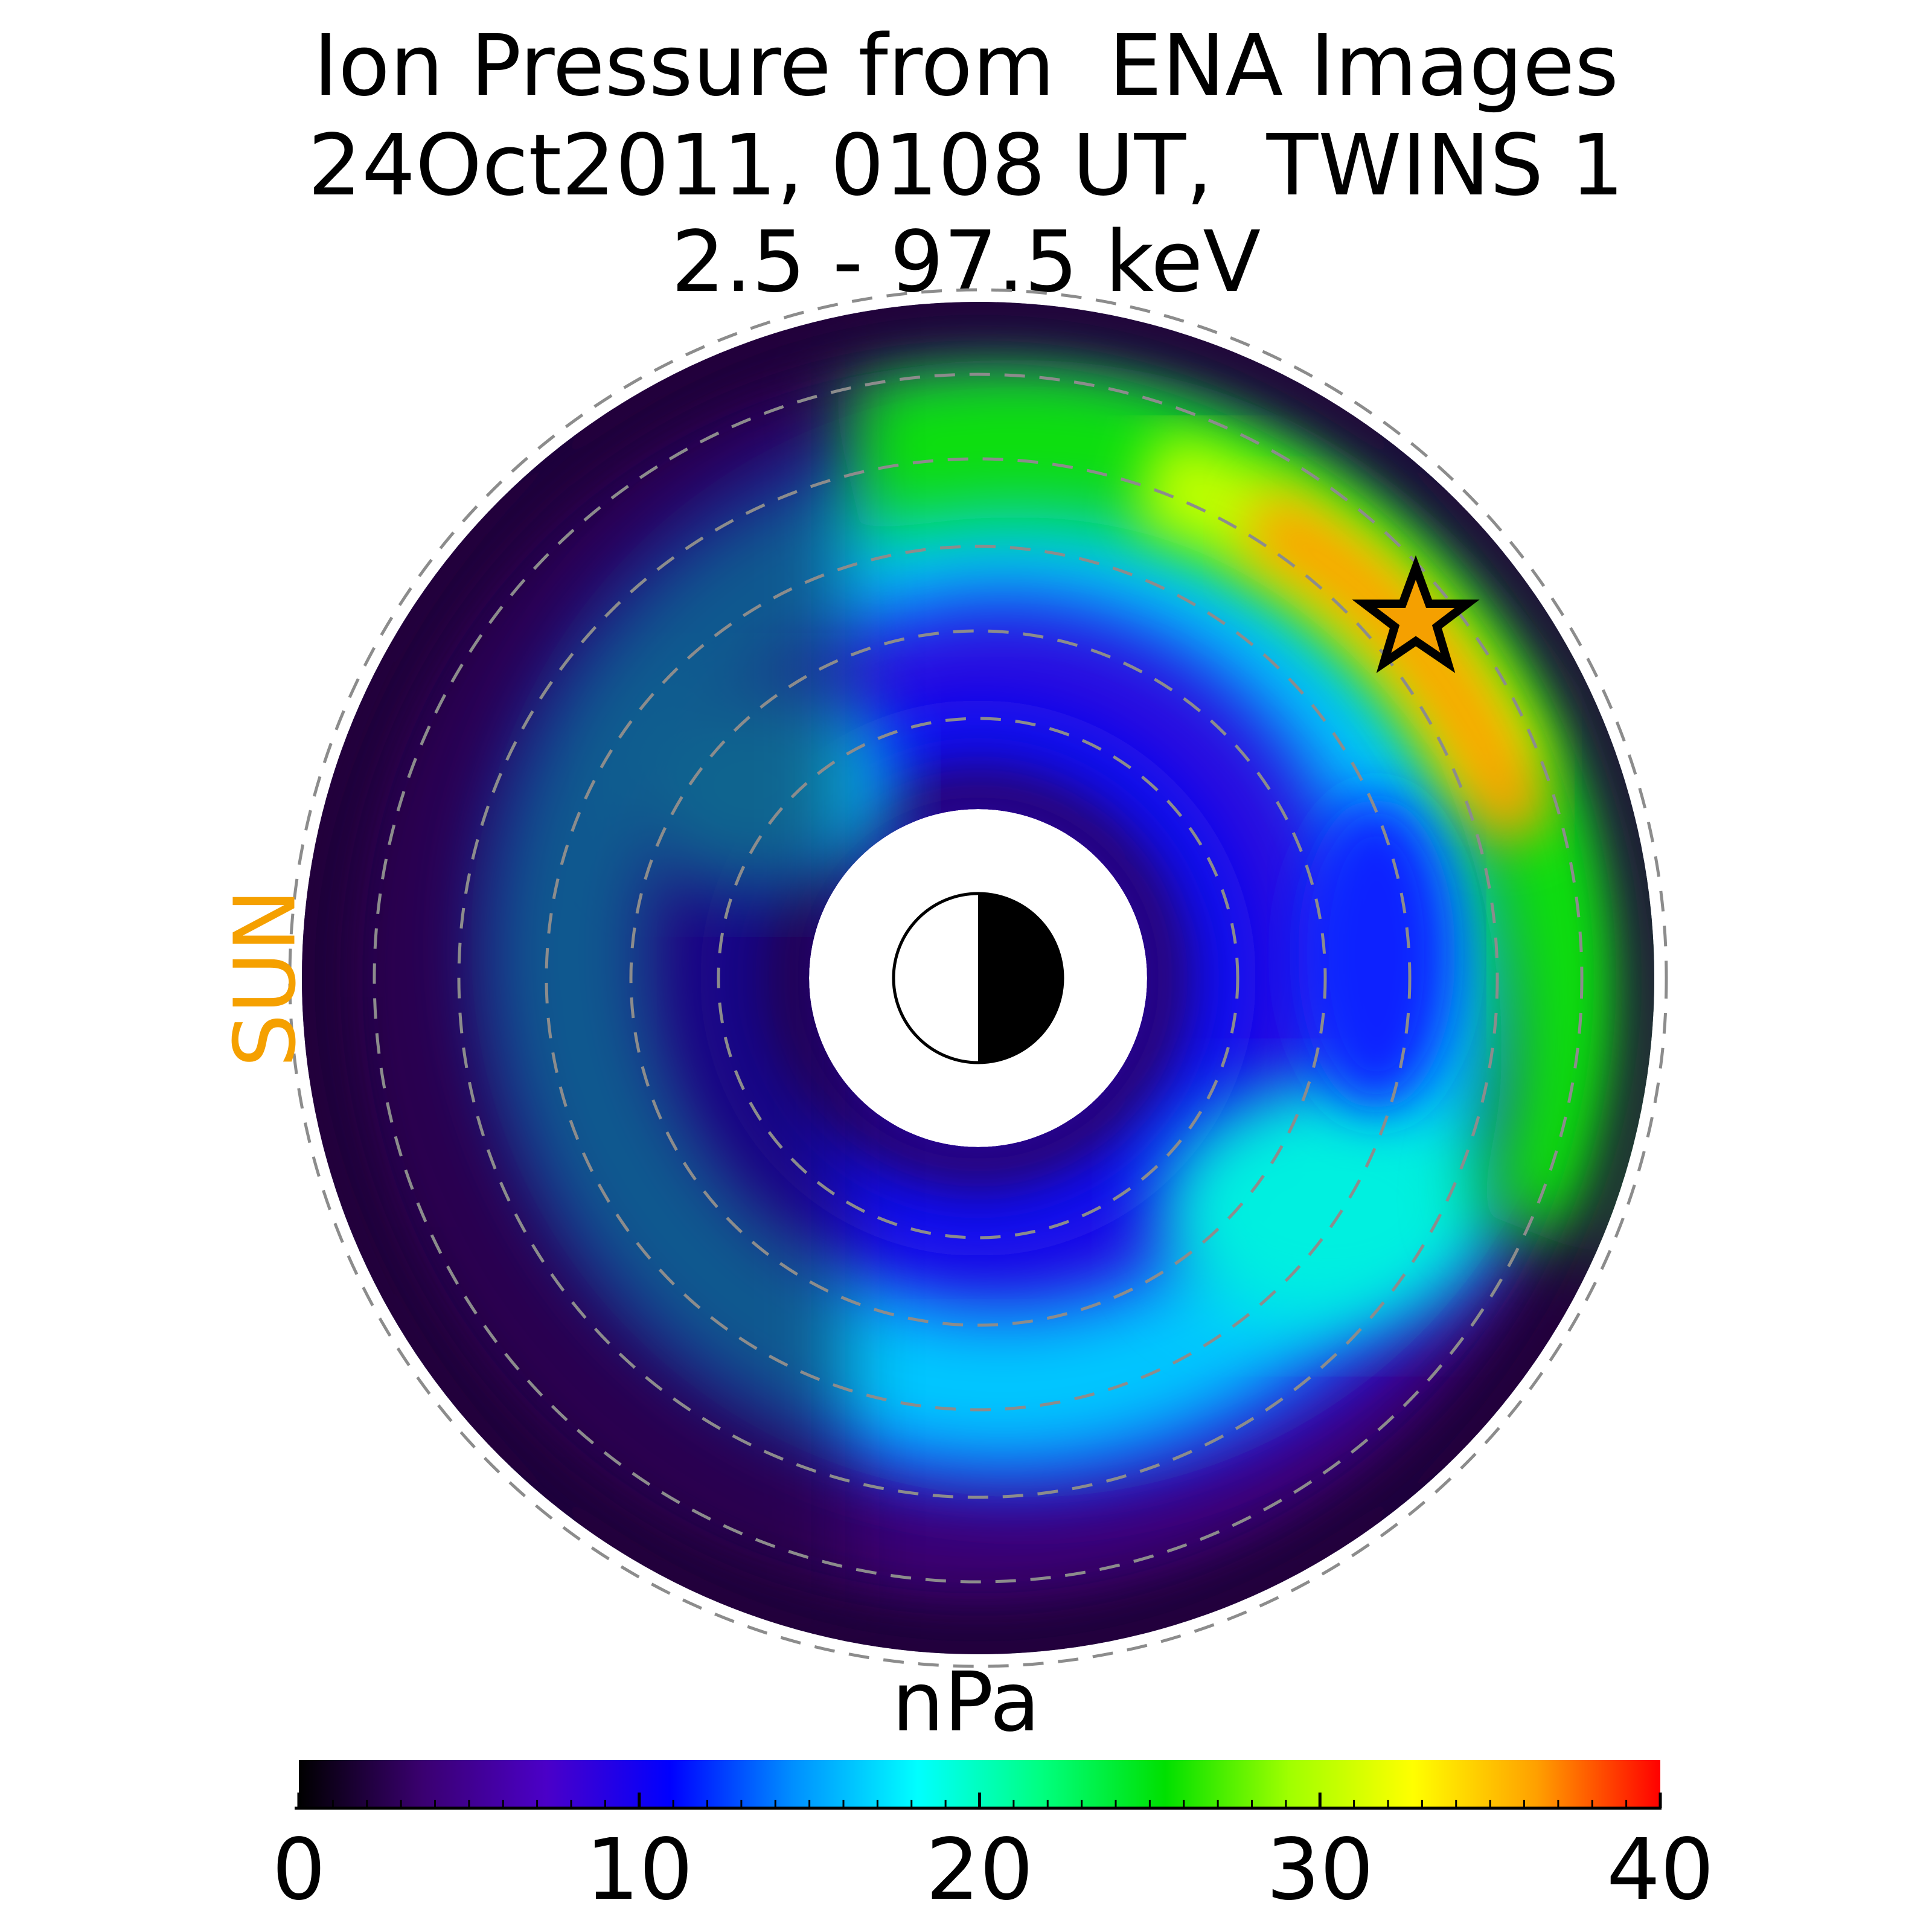 The width and height of the screenshot is (1932, 1932). What do you see at coordinates (1320, 1870) in the screenshot?
I see `colorbar-tick-label: 30` at bounding box center [1320, 1870].